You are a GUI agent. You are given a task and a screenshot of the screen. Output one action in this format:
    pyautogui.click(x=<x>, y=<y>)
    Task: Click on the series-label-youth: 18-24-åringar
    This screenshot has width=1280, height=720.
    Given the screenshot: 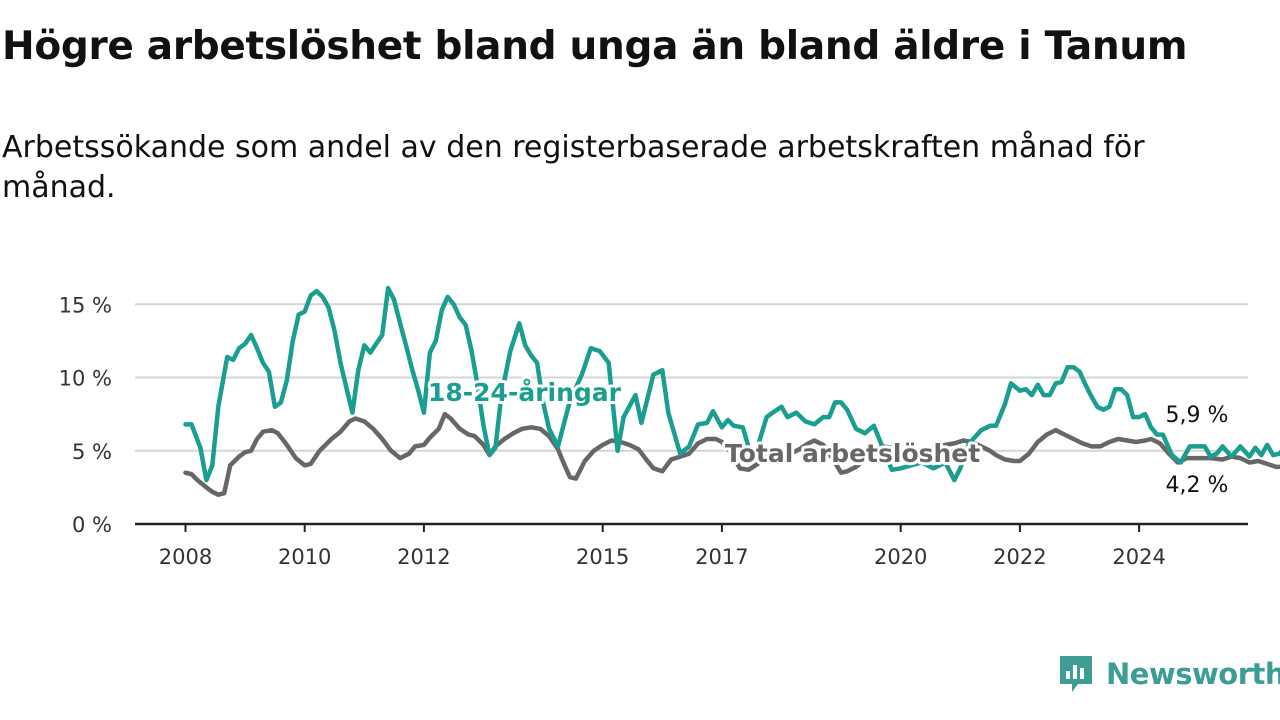 What is the action you would take?
    pyautogui.click(x=525, y=392)
    